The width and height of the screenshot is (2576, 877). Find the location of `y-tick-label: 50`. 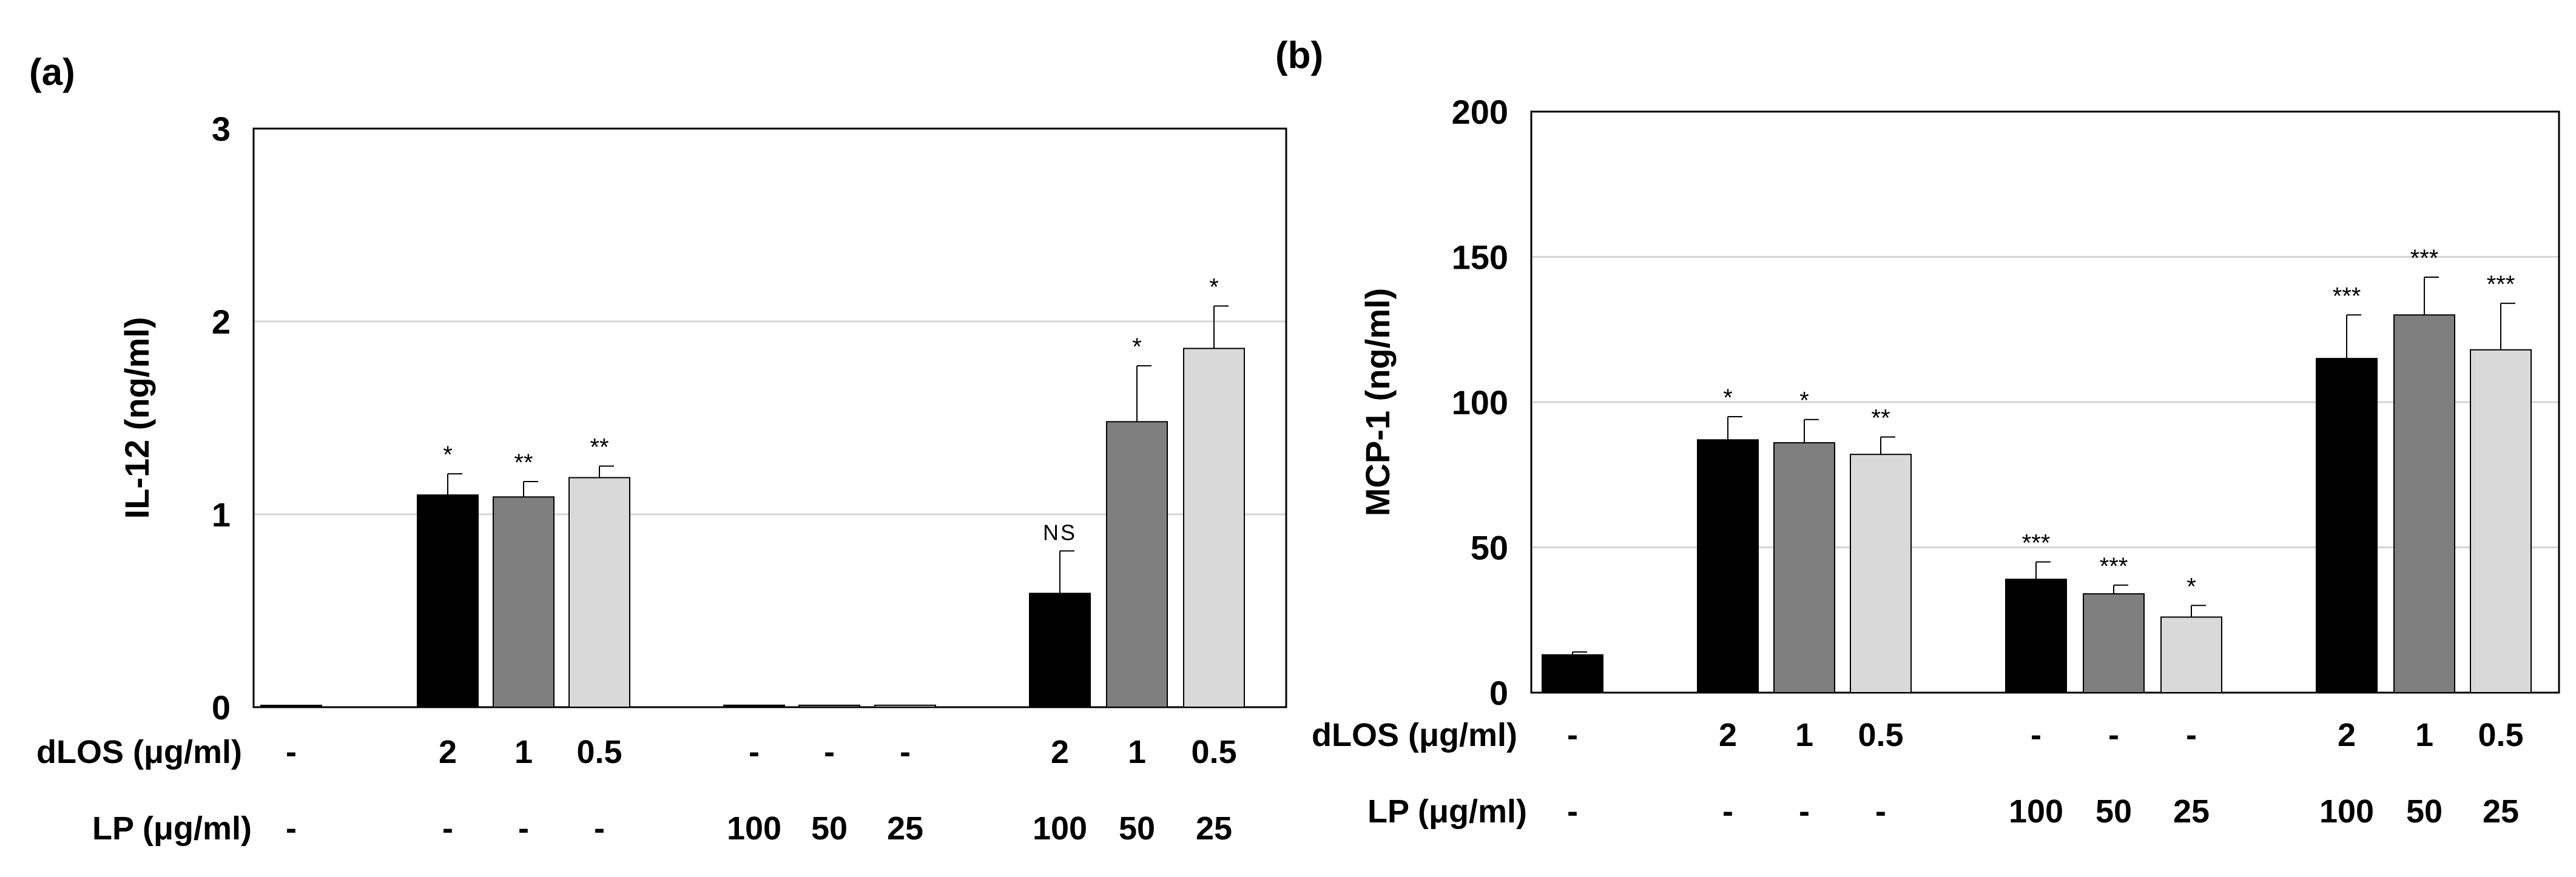

y-tick-label: 50 is located at coordinates (1490, 548).